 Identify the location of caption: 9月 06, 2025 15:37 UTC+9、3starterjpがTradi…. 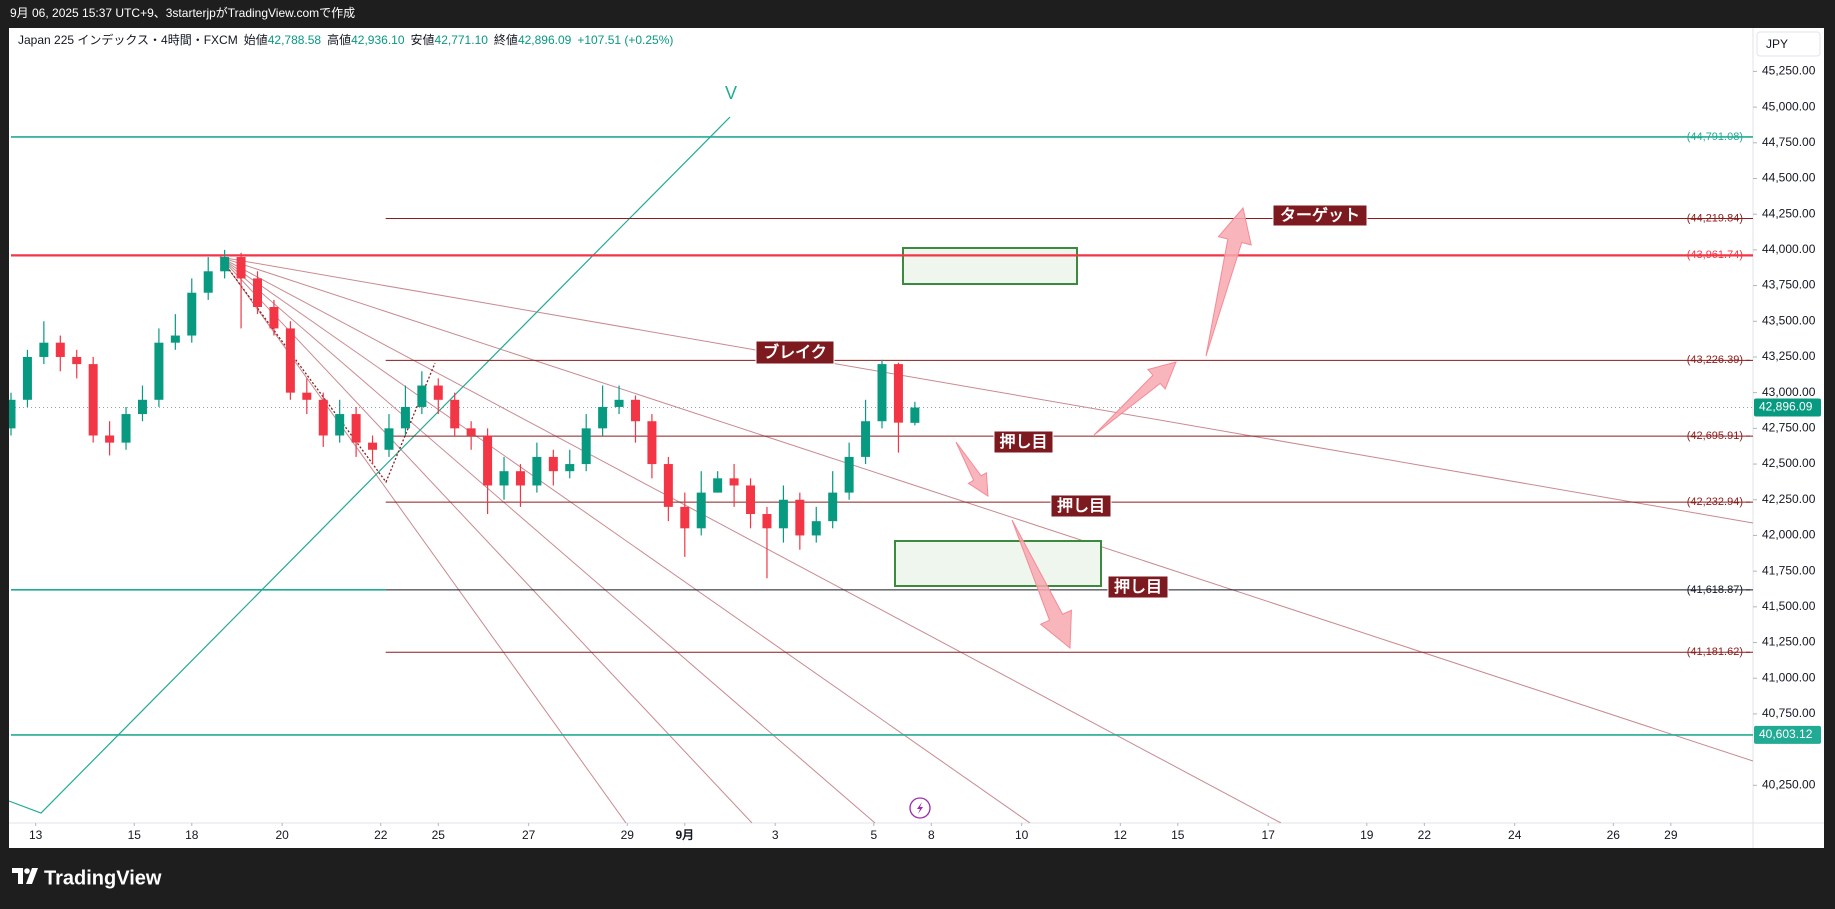
(182, 12).